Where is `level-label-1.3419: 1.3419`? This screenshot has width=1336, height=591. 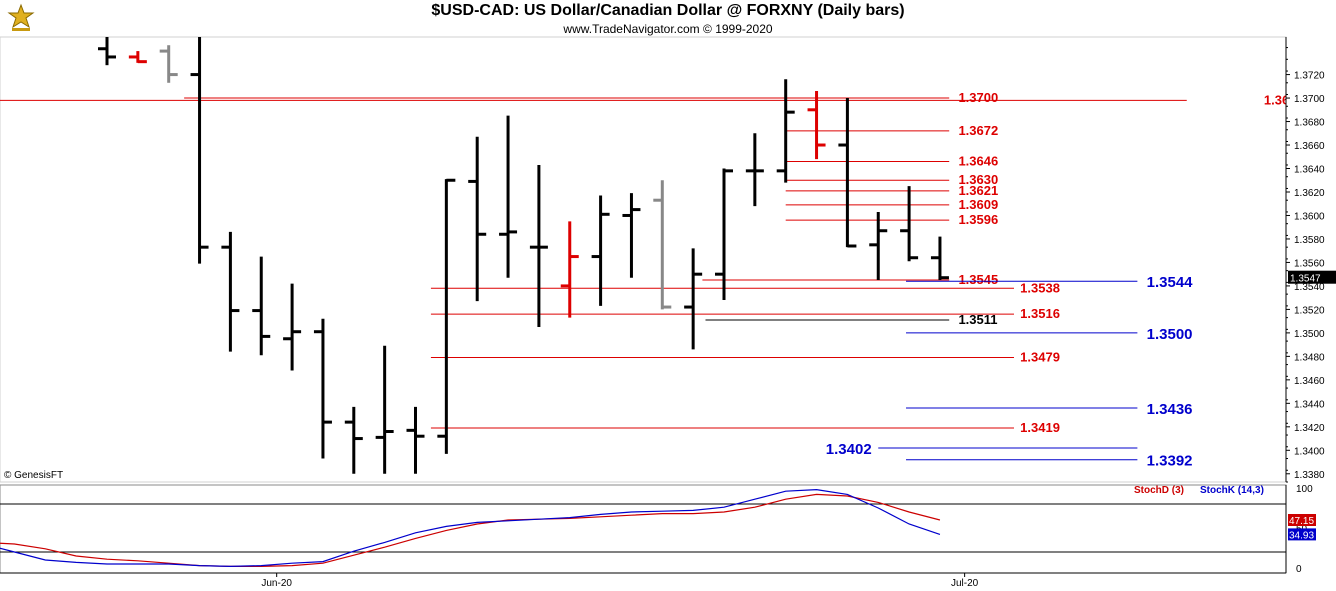
level-label-1.3419: 1.3419 is located at coordinates (1040, 427).